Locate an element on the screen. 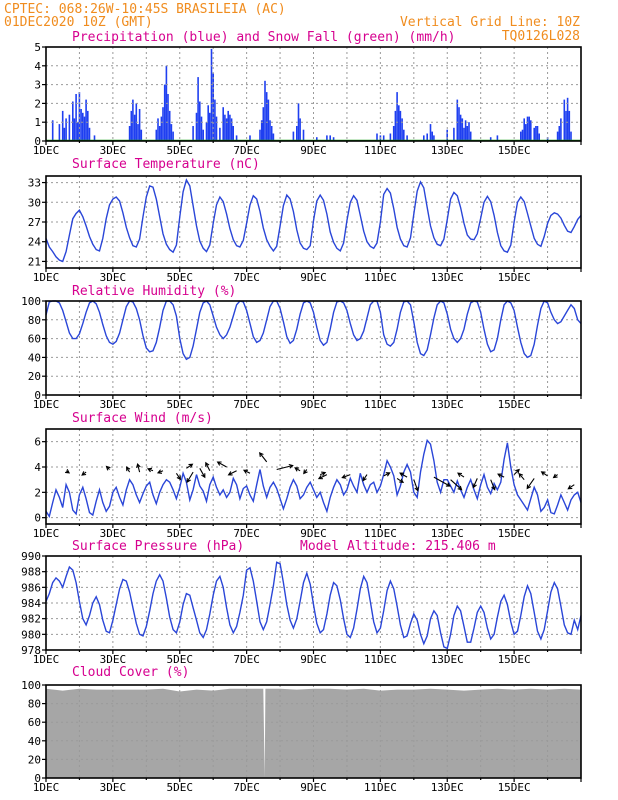 Image resolution: width=618 pixels, height=800 pixels. temperature-xtick-label: 7DEC is located at coordinates (246, 277).